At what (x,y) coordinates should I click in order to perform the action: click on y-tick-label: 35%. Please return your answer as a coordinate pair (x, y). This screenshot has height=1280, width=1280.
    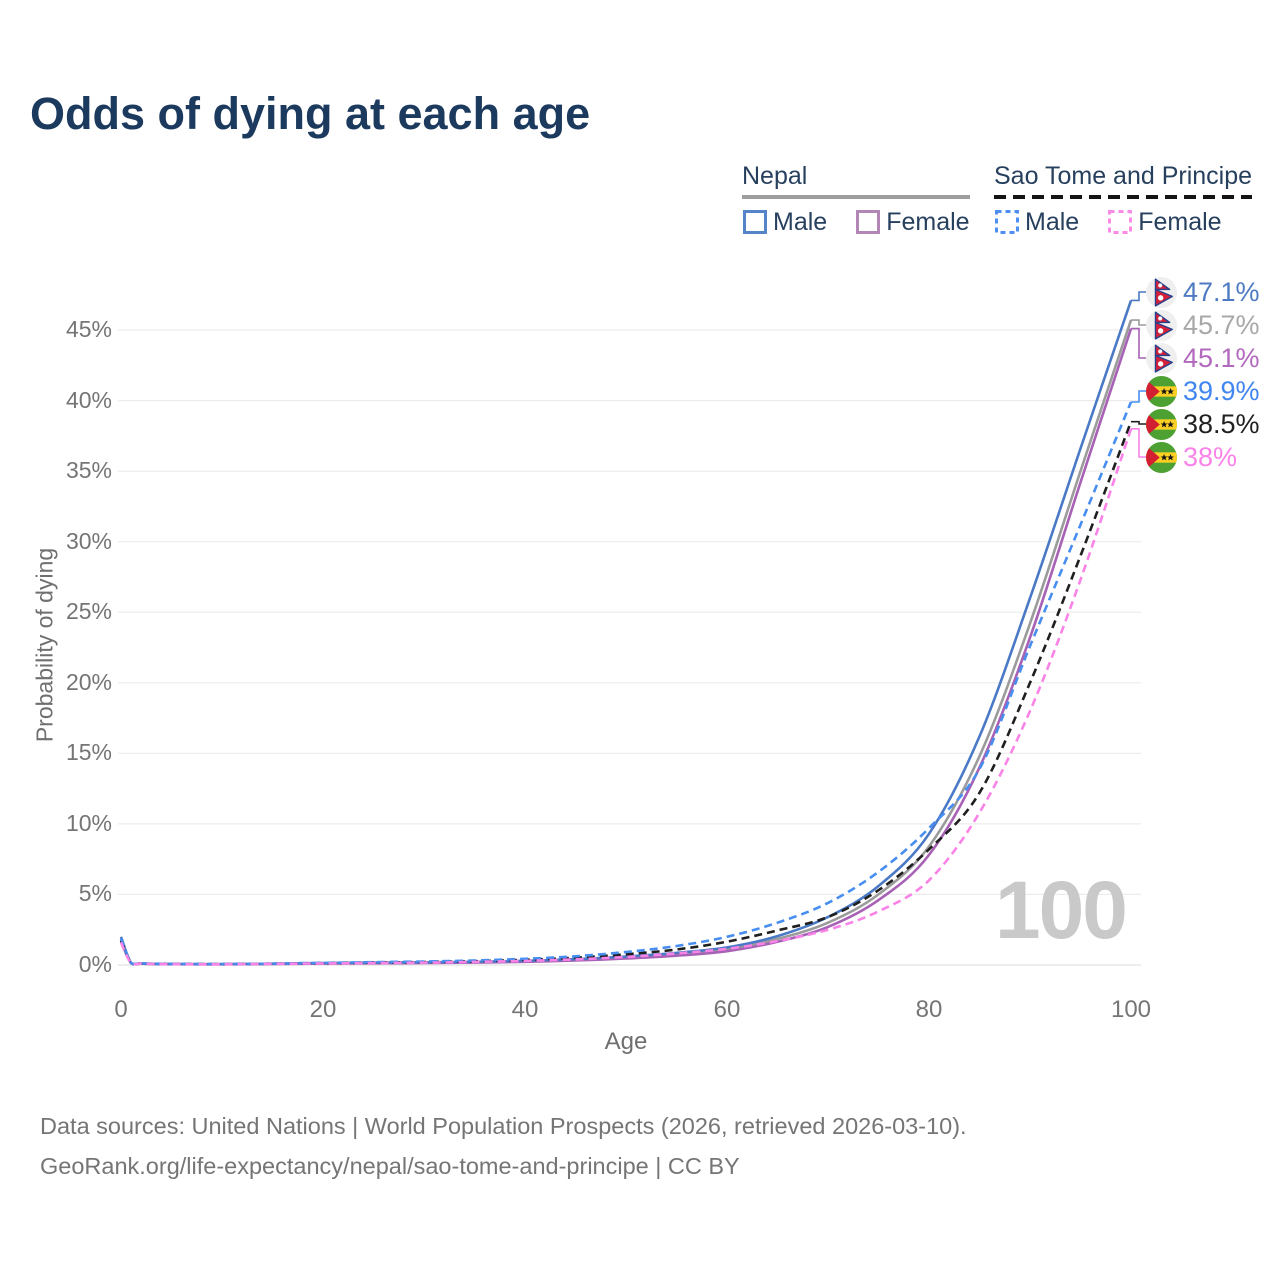
    Looking at the image, I should click on (88, 470).